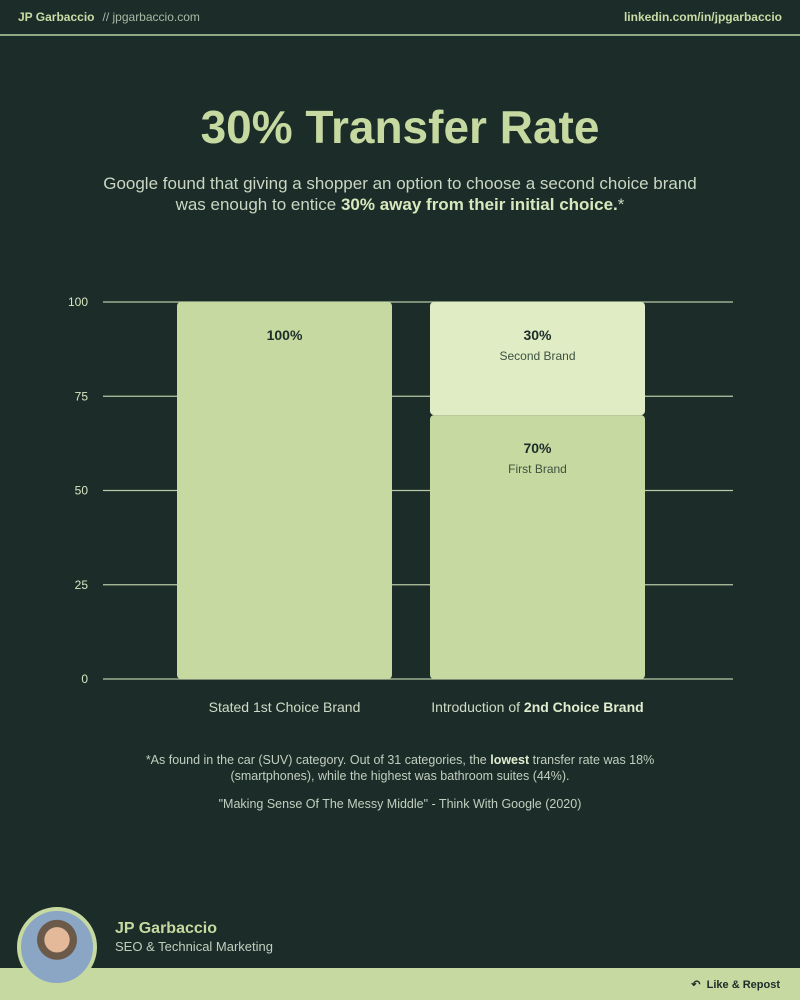 Image resolution: width=800 pixels, height=1000 pixels. Describe the element at coordinates (285, 707) in the screenshot. I see `x-tick-label: Stated 1st Choice Brand` at that location.